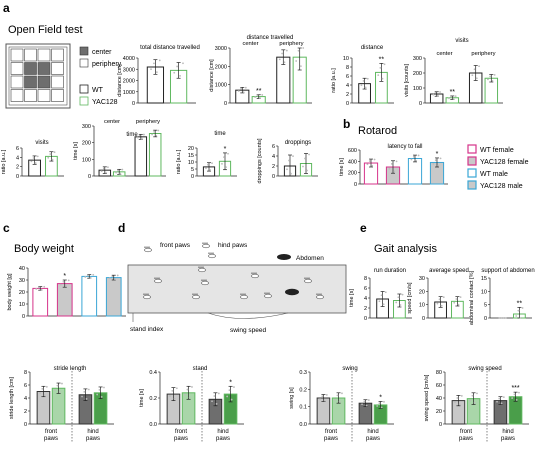 This screenshot has width=550, height=461. Describe the element at coordinates (310, 258) in the screenshot. I see `abdomen-label: Abdomen` at that location.